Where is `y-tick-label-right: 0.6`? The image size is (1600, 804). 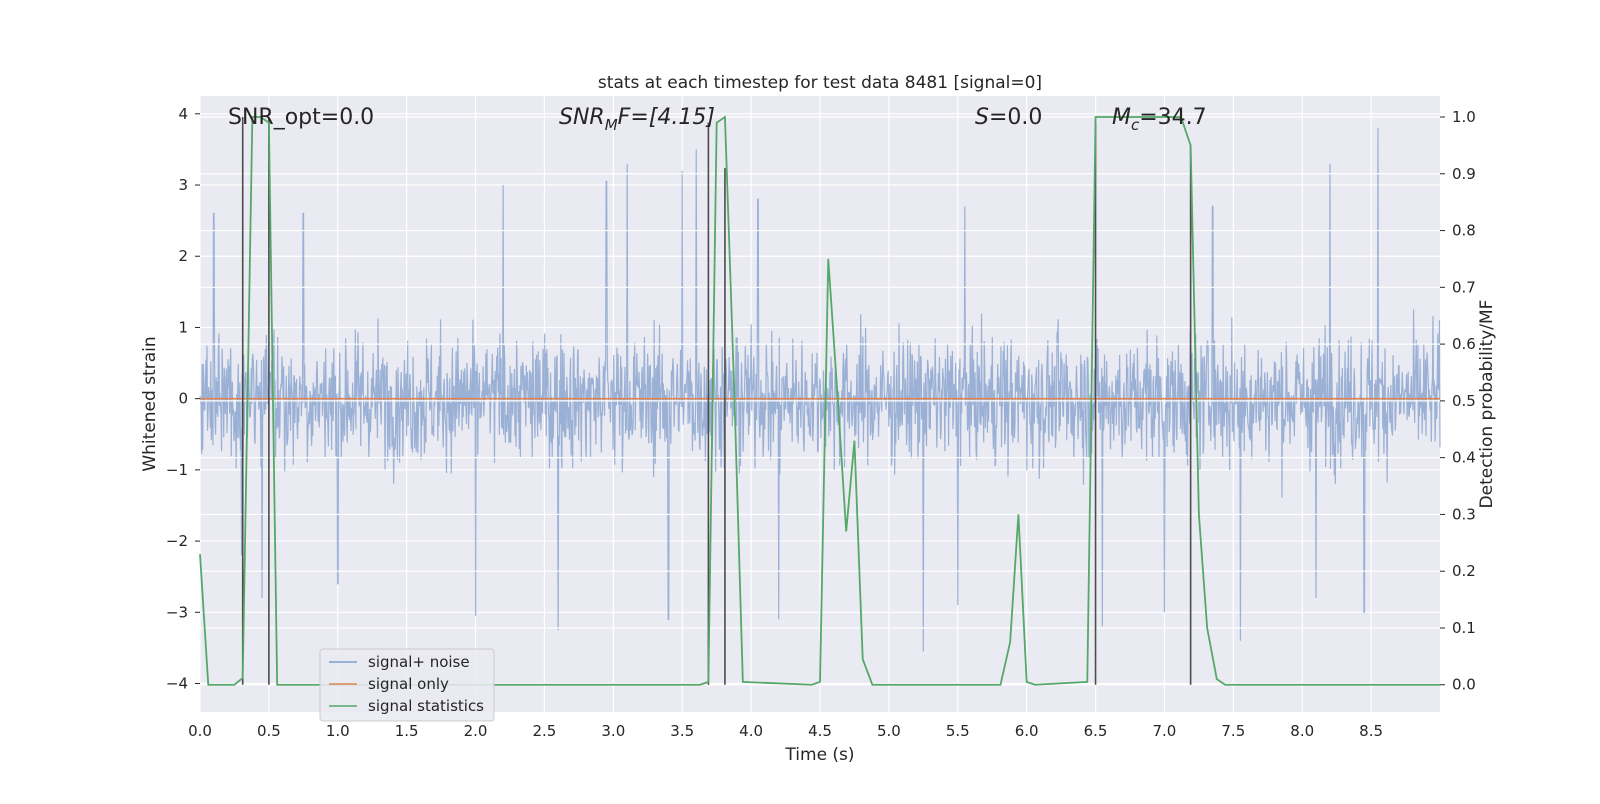 y-tick-label-right: 0.6 is located at coordinates (1464, 344).